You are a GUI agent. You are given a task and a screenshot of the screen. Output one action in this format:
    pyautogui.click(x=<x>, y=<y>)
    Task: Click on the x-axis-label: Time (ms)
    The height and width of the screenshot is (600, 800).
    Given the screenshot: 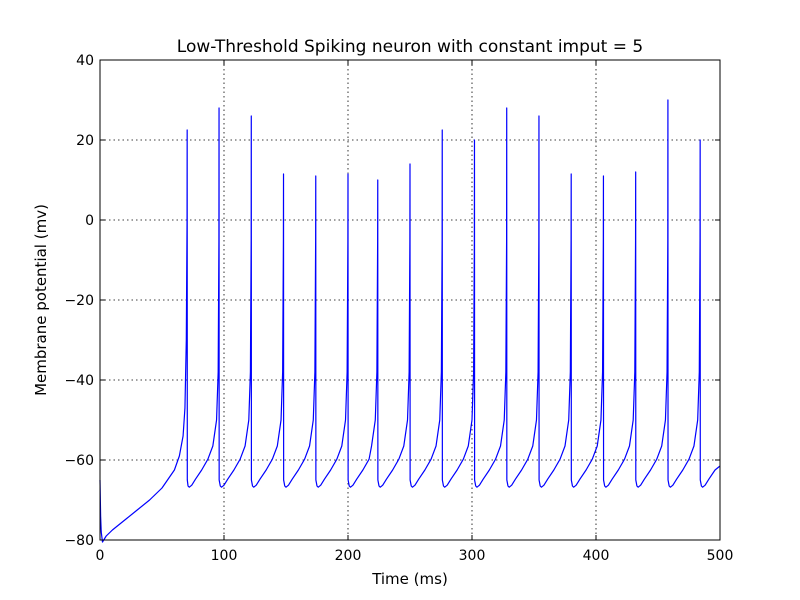 What is the action you would take?
    pyautogui.click(x=409, y=579)
    